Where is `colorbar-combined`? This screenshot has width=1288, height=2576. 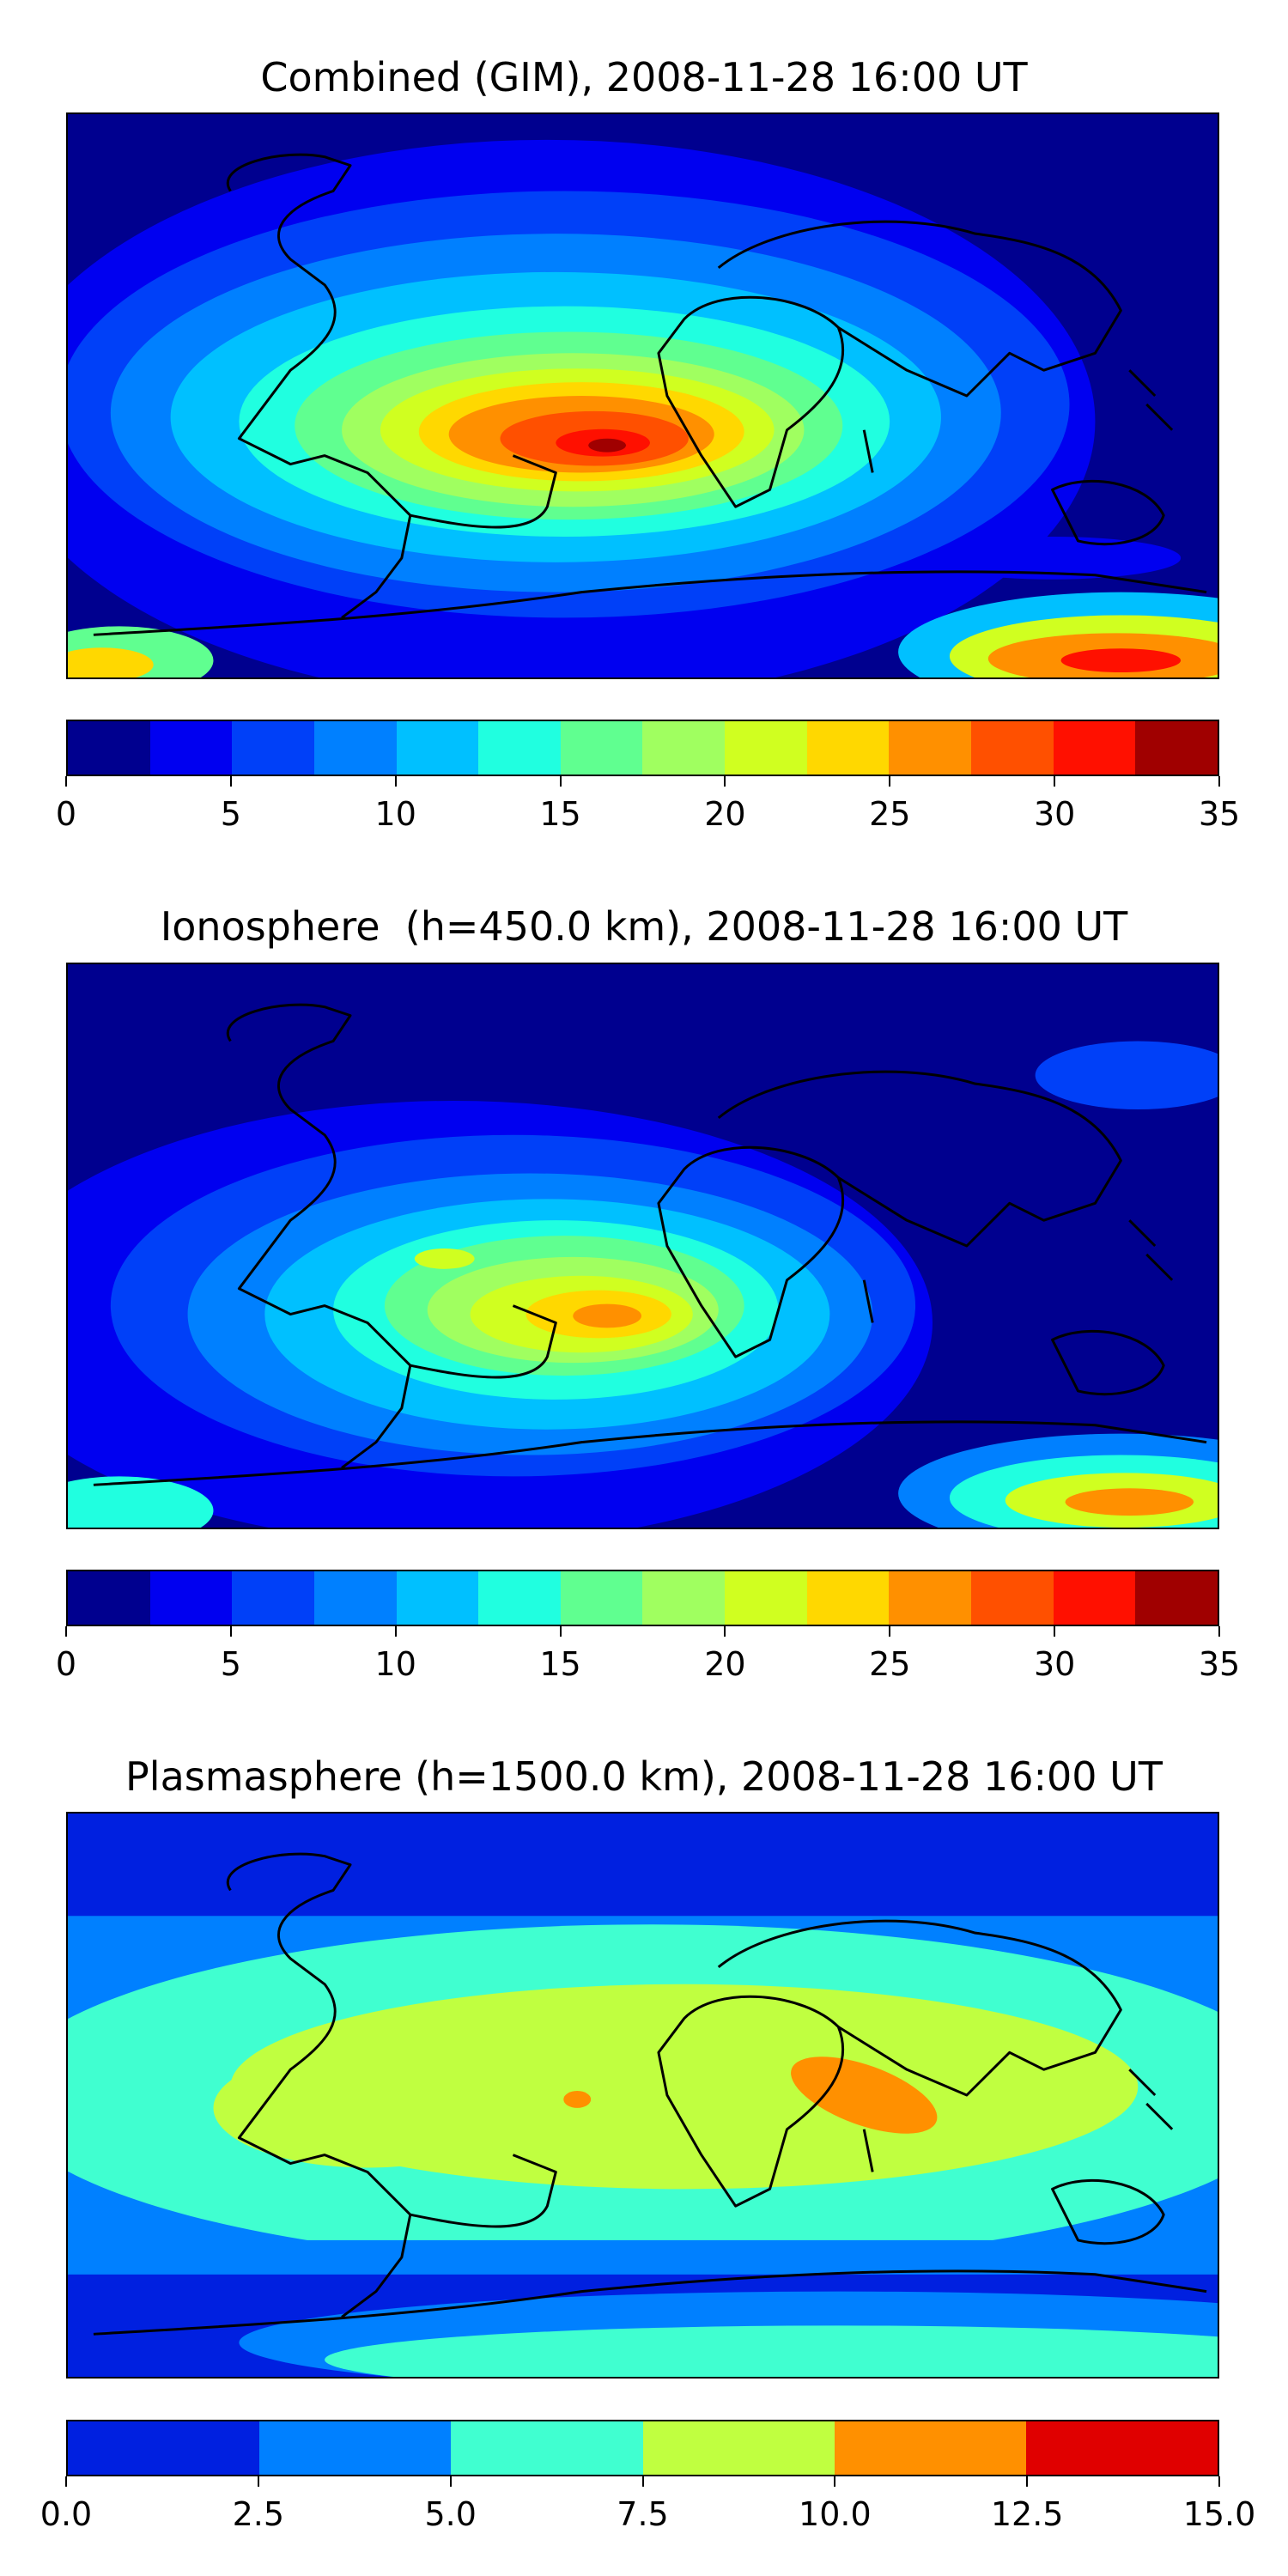
colorbar-combined is located at coordinates (642, 748).